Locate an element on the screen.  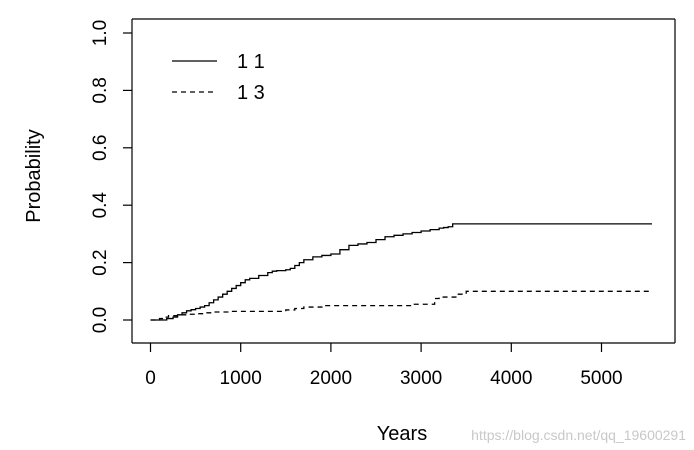
legend-label: 1 3 is located at coordinates (251, 93).